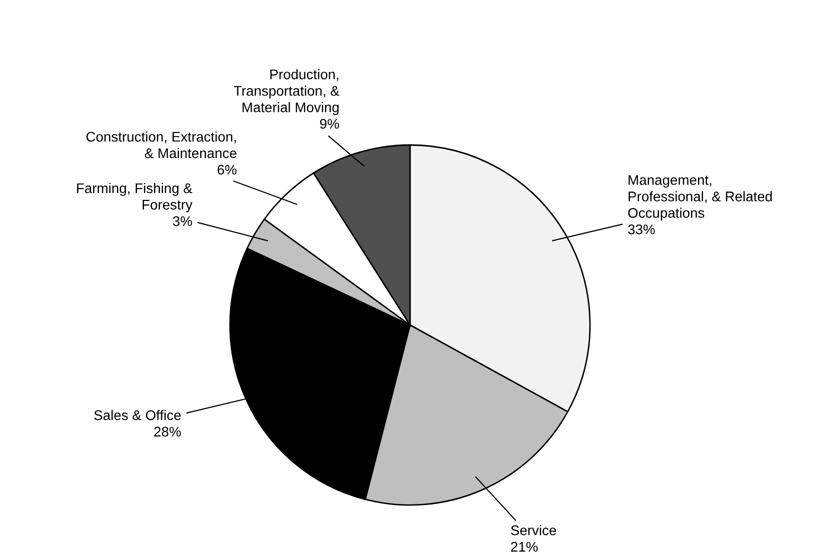  Describe the element at coordinates (167, 431) in the screenshot. I see `data-label: 28%` at that location.